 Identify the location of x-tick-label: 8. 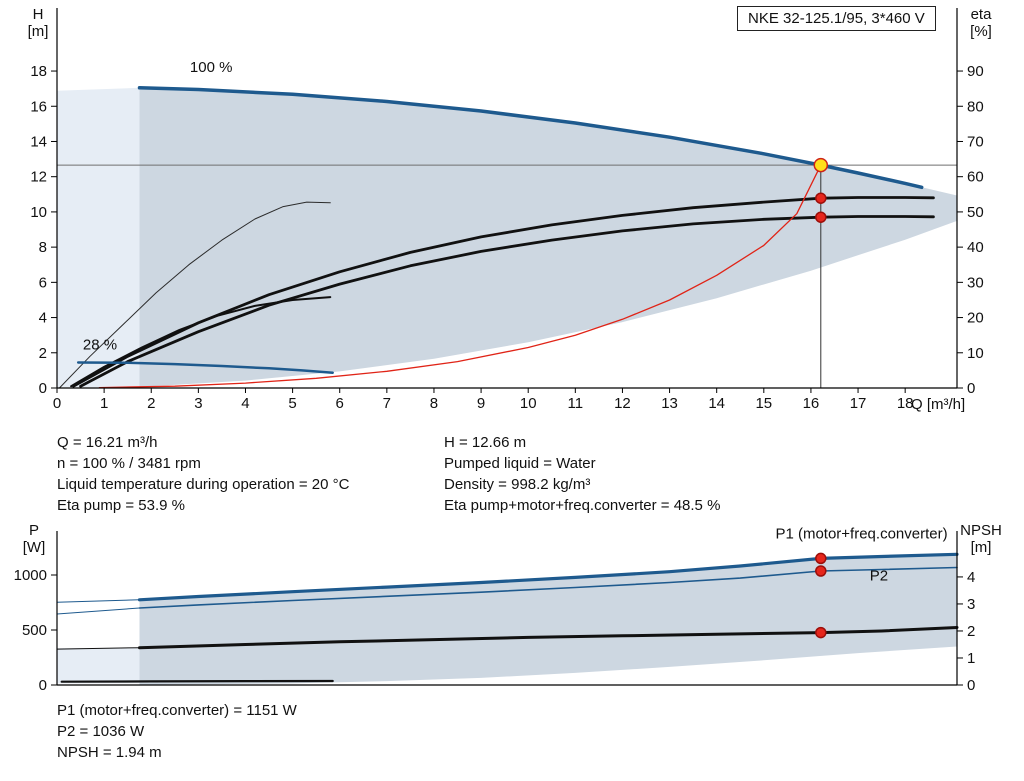
(434, 403).